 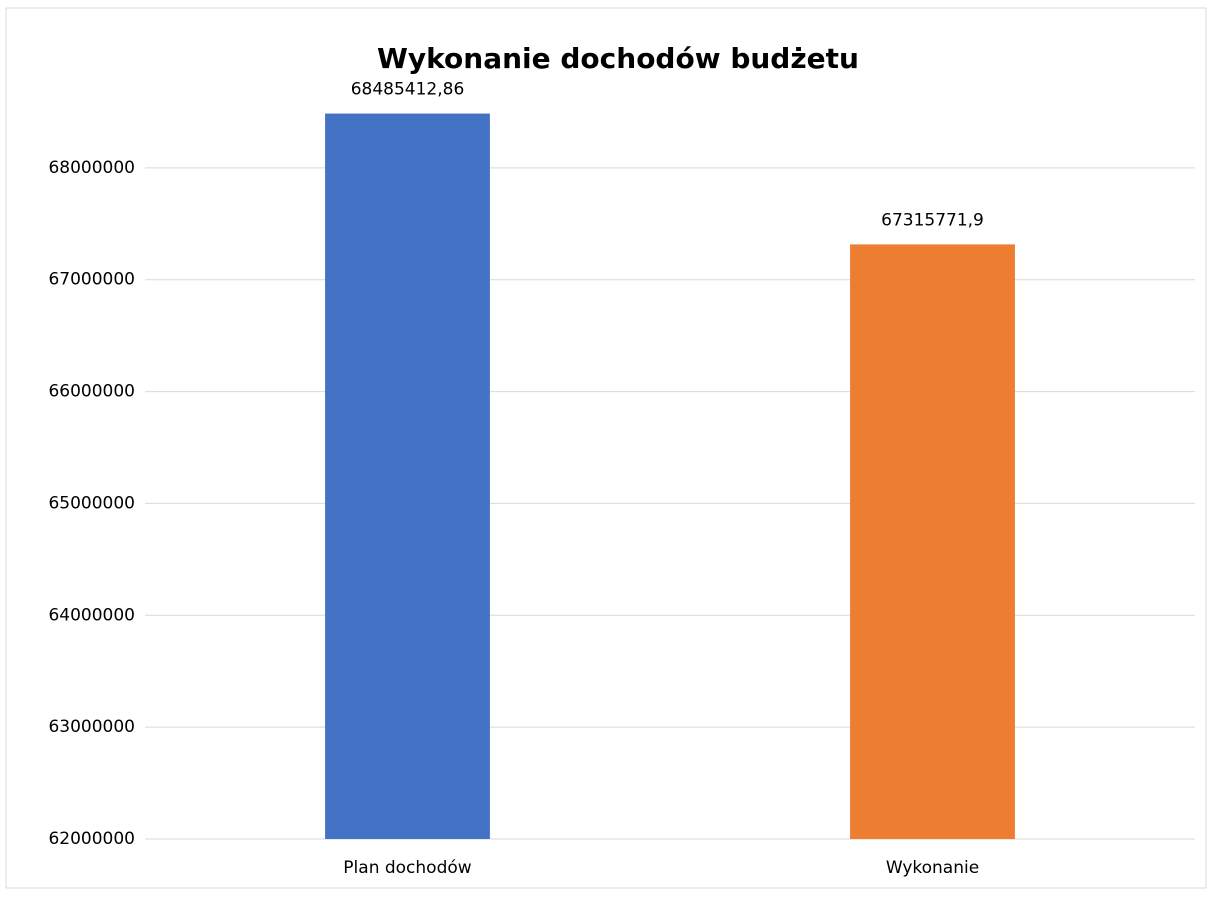 What do you see at coordinates (91, 727) in the screenshot?
I see `y-tick-label: 63000000` at bounding box center [91, 727].